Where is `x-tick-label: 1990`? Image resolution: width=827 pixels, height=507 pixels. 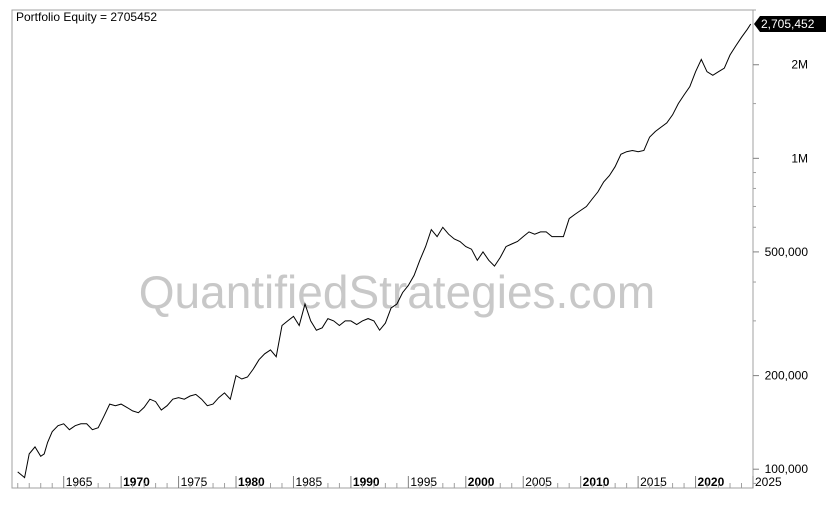 x-tick-label: 1990 is located at coordinates (366, 482).